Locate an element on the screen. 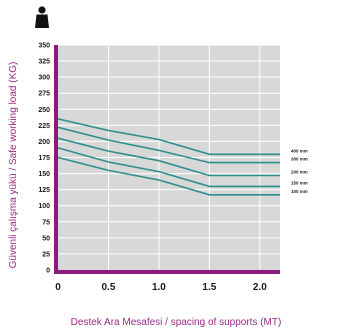 This screenshot has width=337, height=336. y-tick-label: 300 is located at coordinates (44, 78).